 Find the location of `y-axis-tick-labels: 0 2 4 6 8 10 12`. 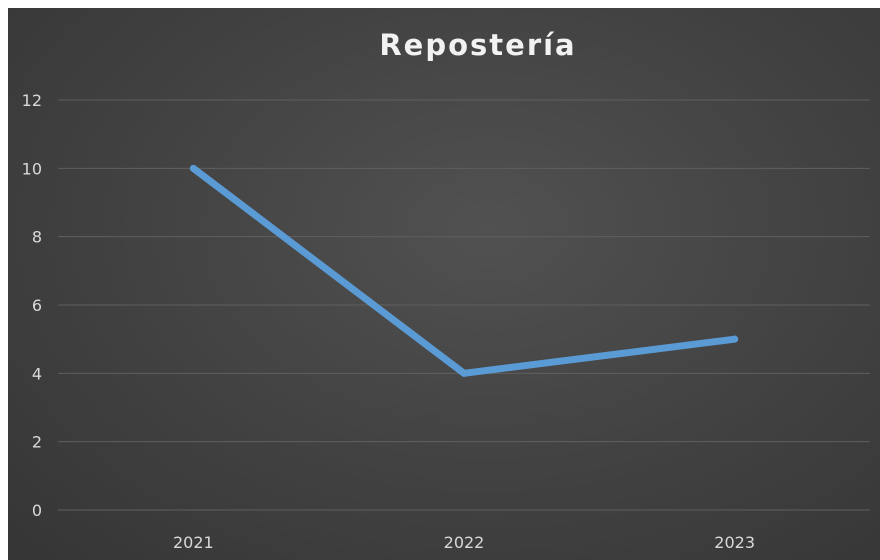

y-axis-tick-labels: 0 2 4 6 8 10 12 is located at coordinates (32, 305).